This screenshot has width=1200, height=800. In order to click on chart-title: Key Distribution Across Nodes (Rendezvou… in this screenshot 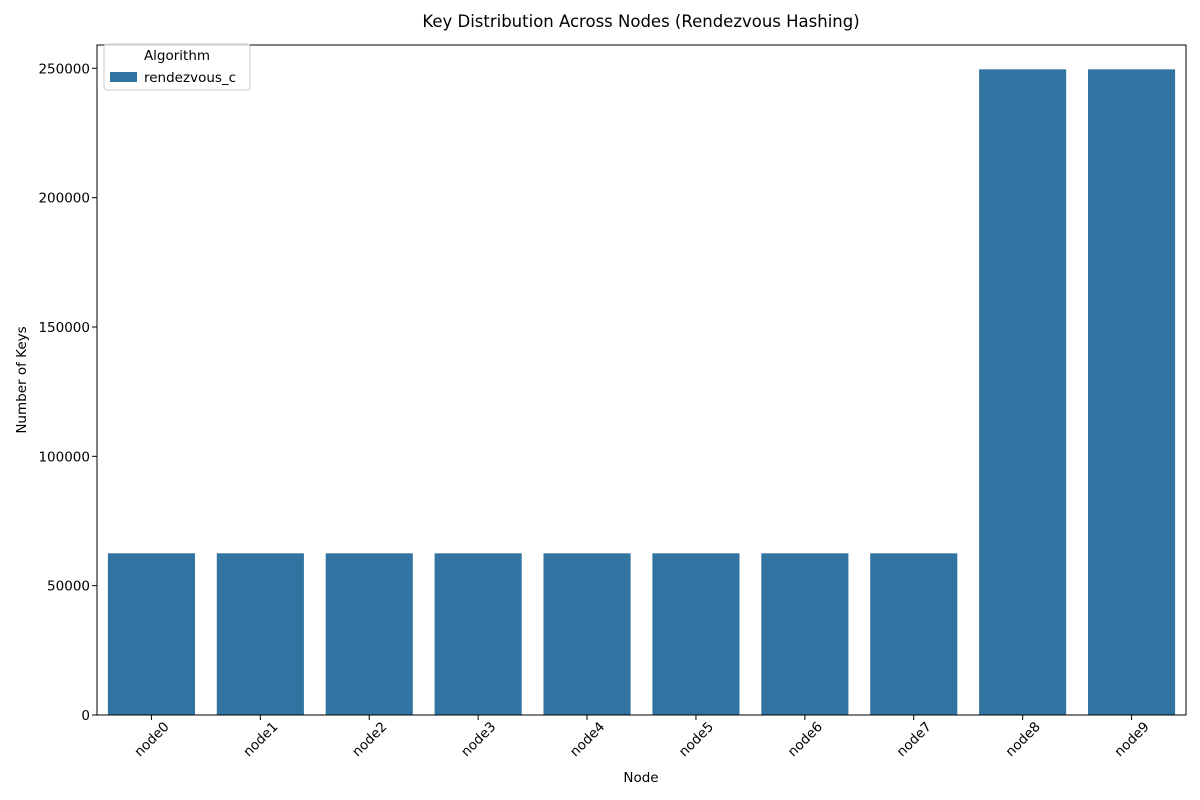, I will do `click(640, 21)`.